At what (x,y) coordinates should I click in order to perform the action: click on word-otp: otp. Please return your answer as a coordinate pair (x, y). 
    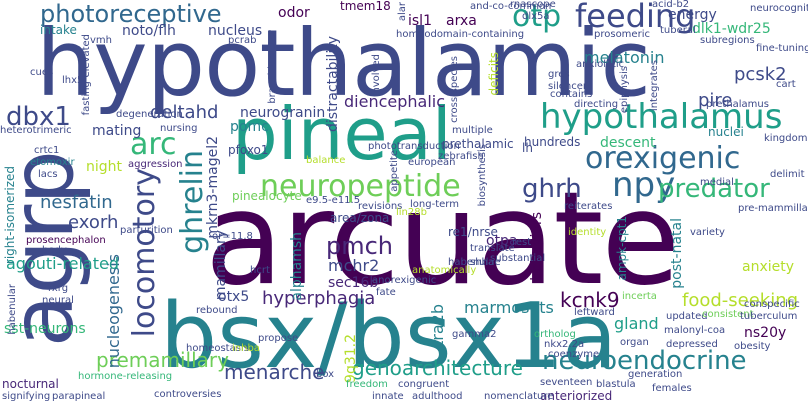
    Looking at the image, I should click on (537, 17).